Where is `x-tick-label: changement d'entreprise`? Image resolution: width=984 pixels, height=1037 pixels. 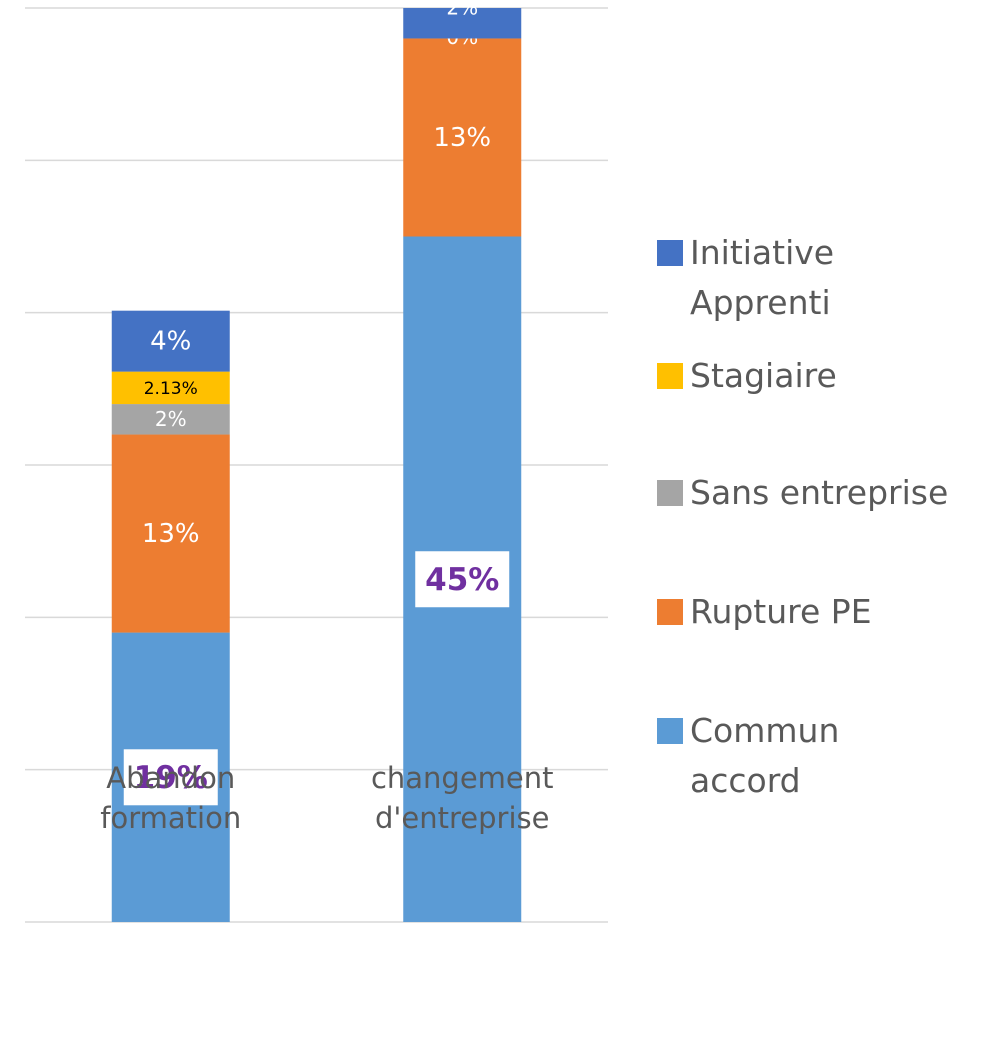
x-tick-label: changement d'entreprise is located at coordinates (462, 798).